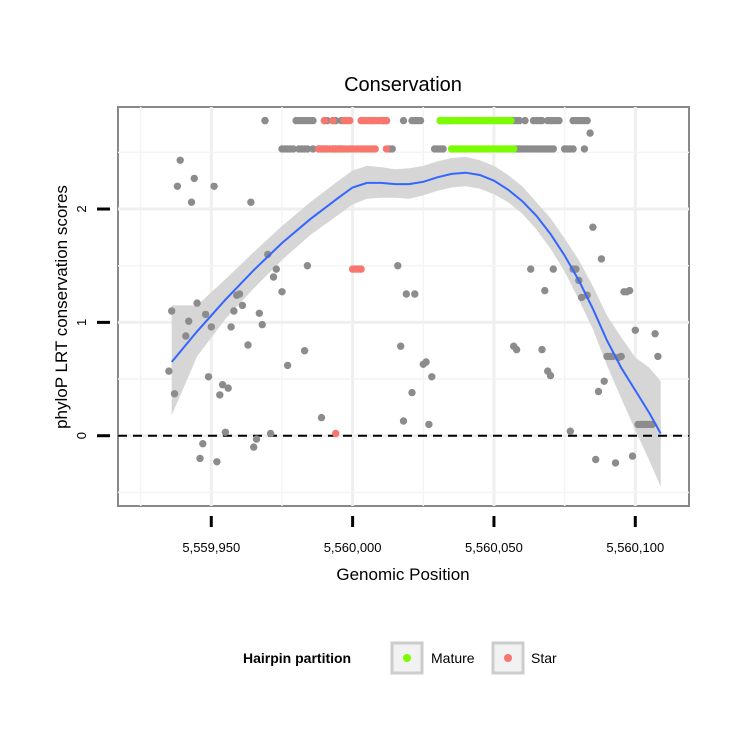 The width and height of the screenshot is (750, 750). Describe the element at coordinates (297, 658) in the screenshot. I see `legend-title: Hairpin partition` at that location.